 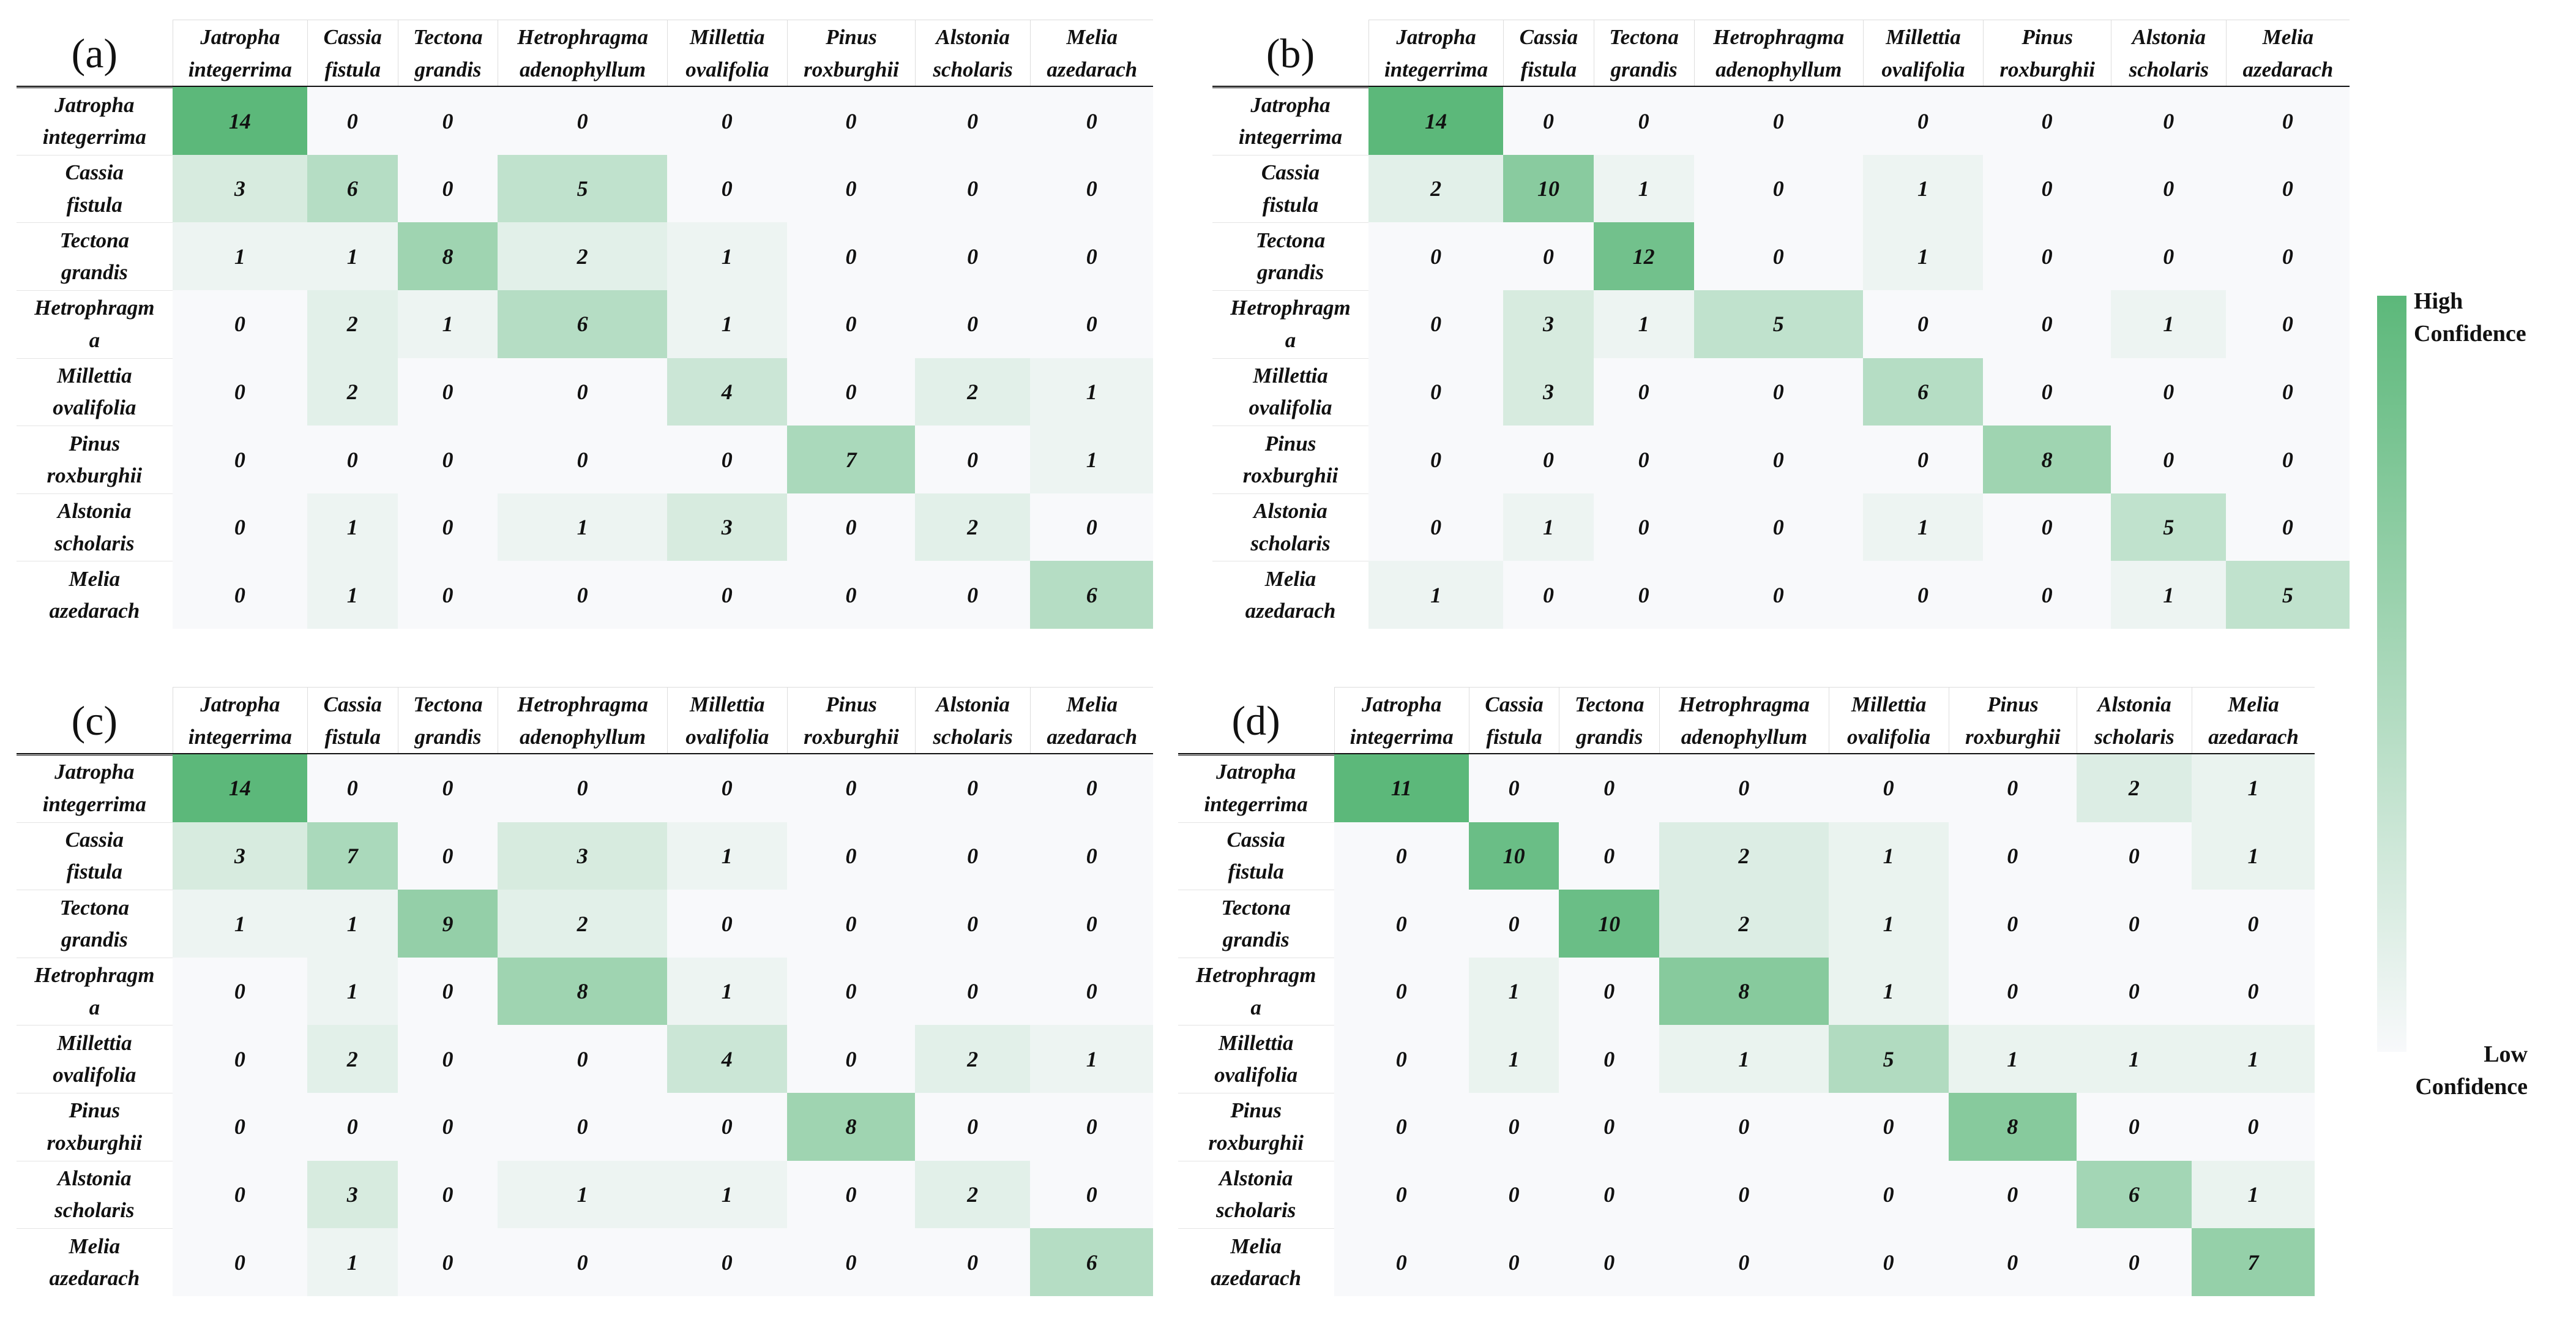 I want to click on heatmap-cell: 7, so click(x=851, y=459).